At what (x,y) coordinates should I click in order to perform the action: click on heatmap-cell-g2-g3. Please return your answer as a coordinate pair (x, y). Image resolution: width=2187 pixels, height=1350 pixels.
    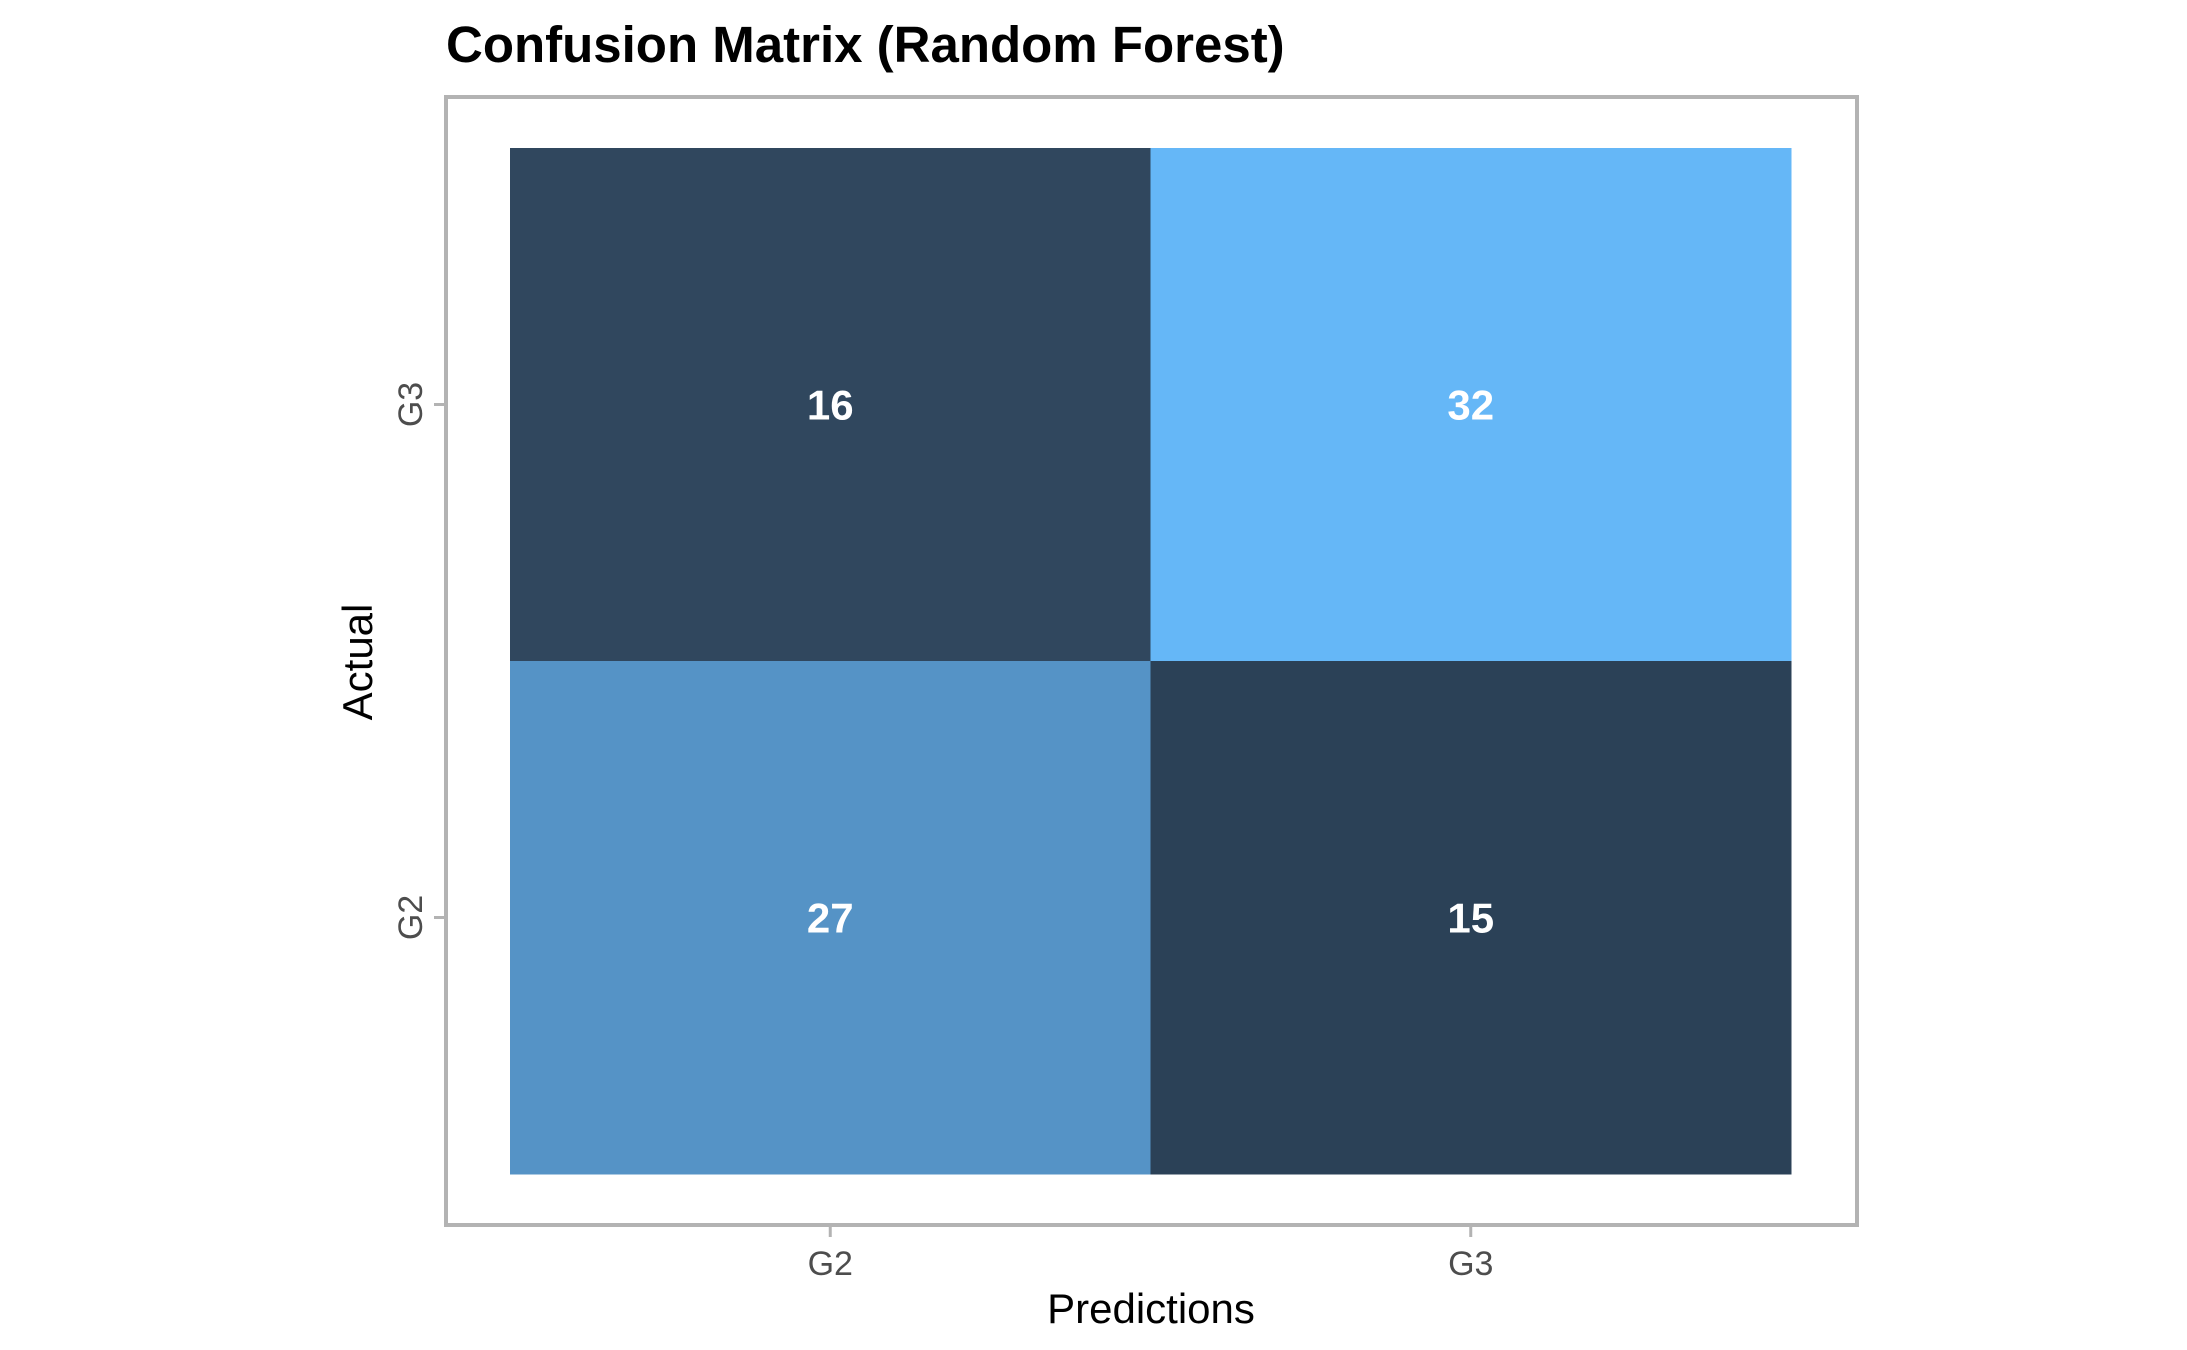
    Looking at the image, I should click on (1471, 918).